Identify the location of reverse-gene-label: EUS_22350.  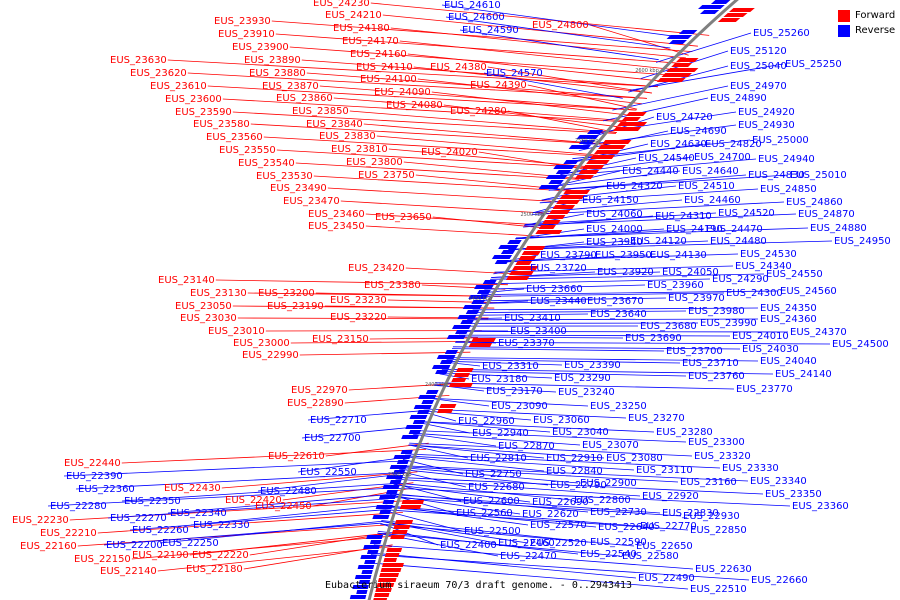
(152, 501).